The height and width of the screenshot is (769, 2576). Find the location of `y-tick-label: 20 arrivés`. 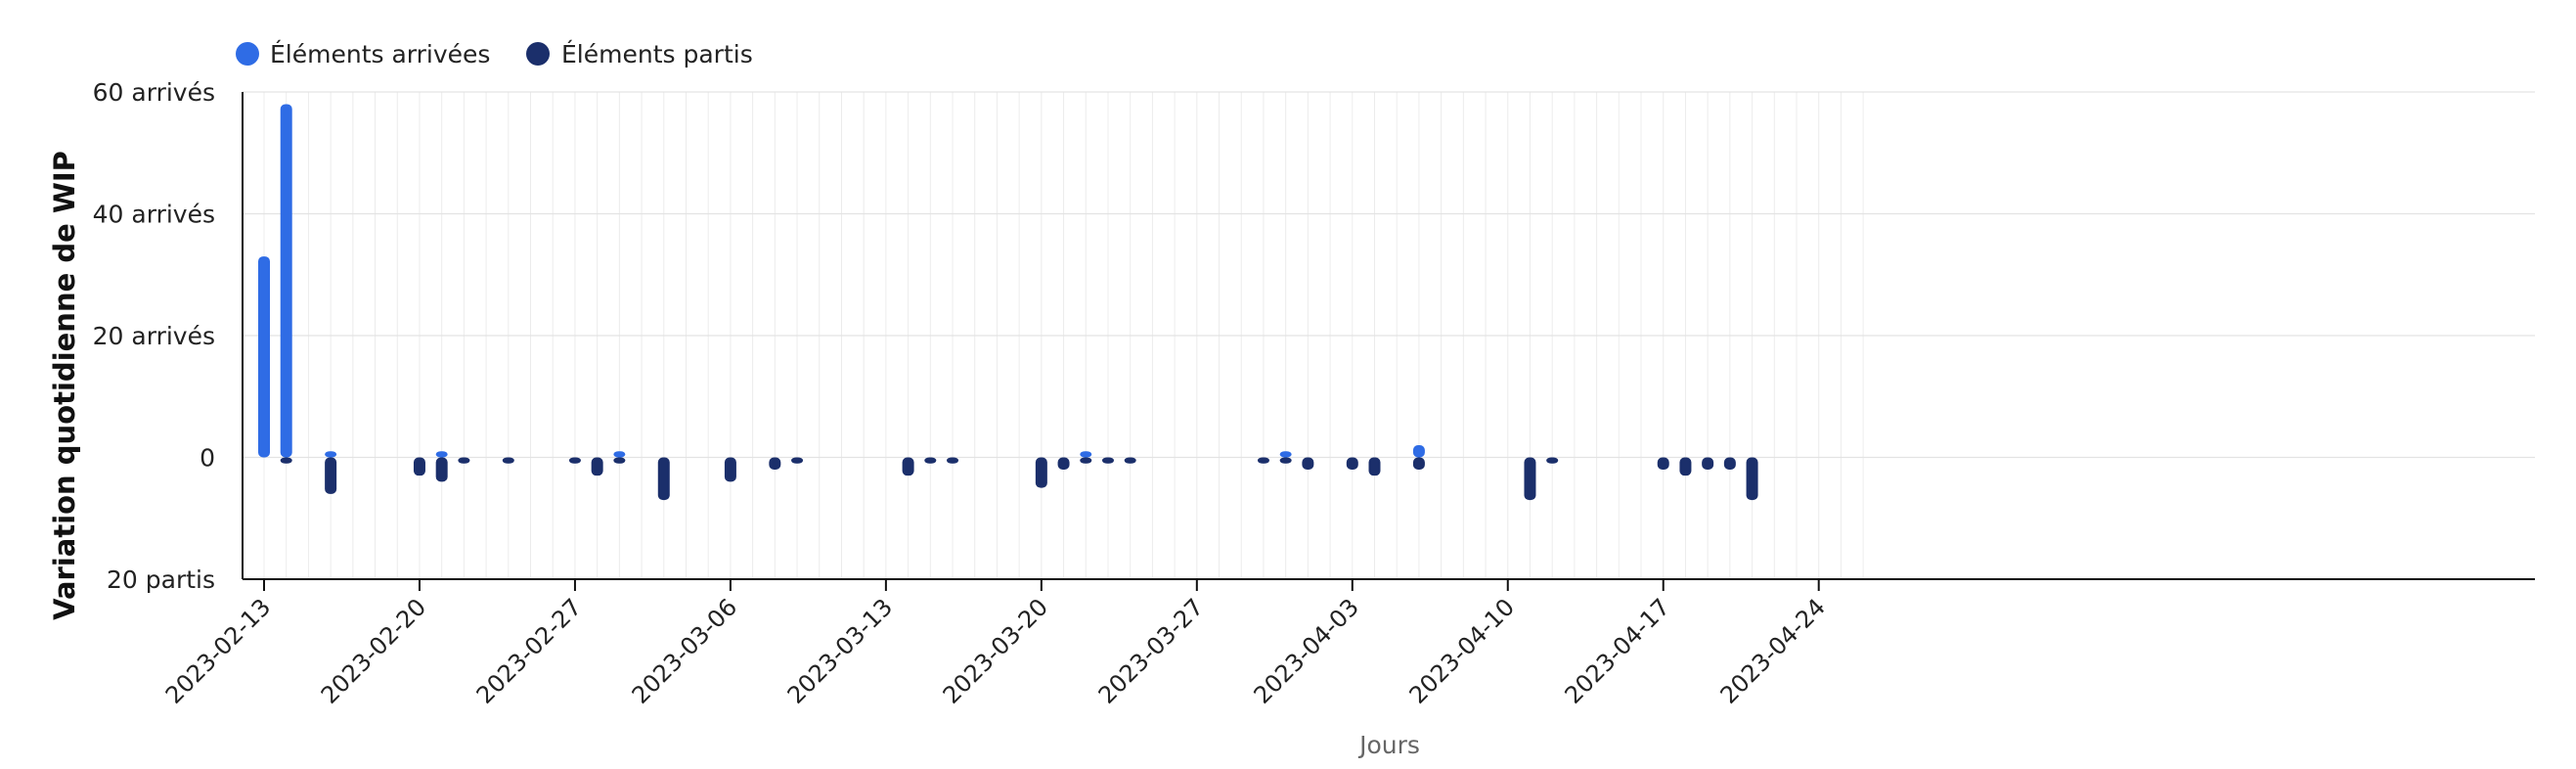

y-tick-label: 20 arrivés is located at coordinates (154, 336).